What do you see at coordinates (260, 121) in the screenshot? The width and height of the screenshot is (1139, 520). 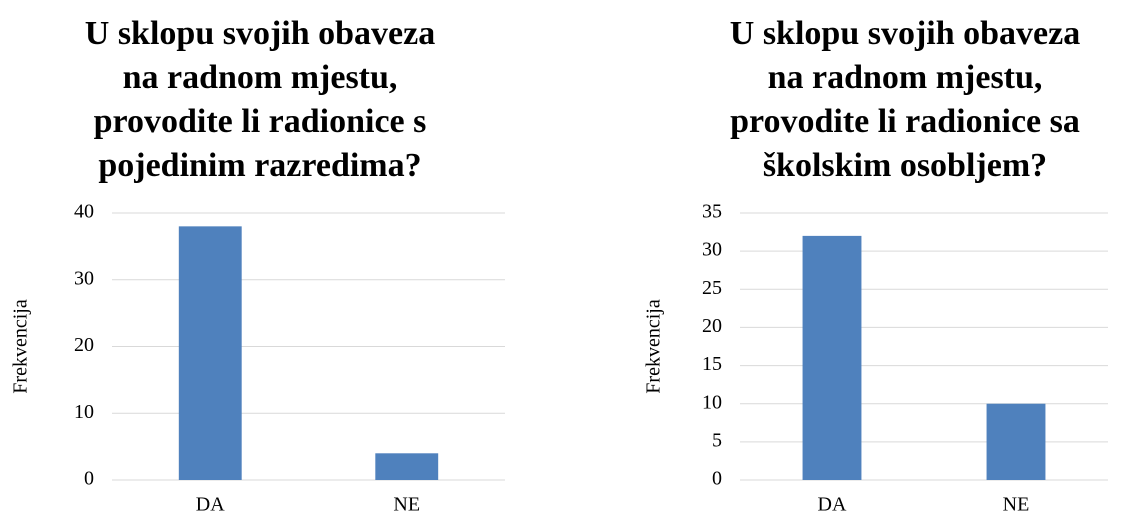 I see `chart-title: provodite li radionice s` at bounding box center [260, 121].